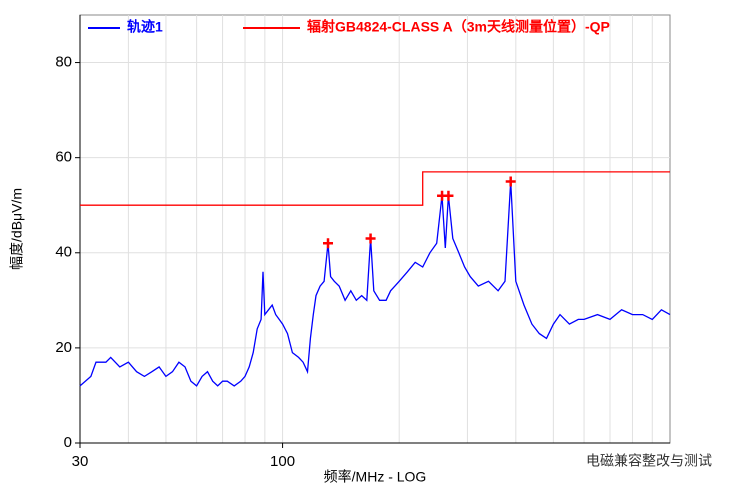 This screenshot has width=737, height=497. I want to click on y-axis-label: 幅度/dBμV/m, so click(17, 229).